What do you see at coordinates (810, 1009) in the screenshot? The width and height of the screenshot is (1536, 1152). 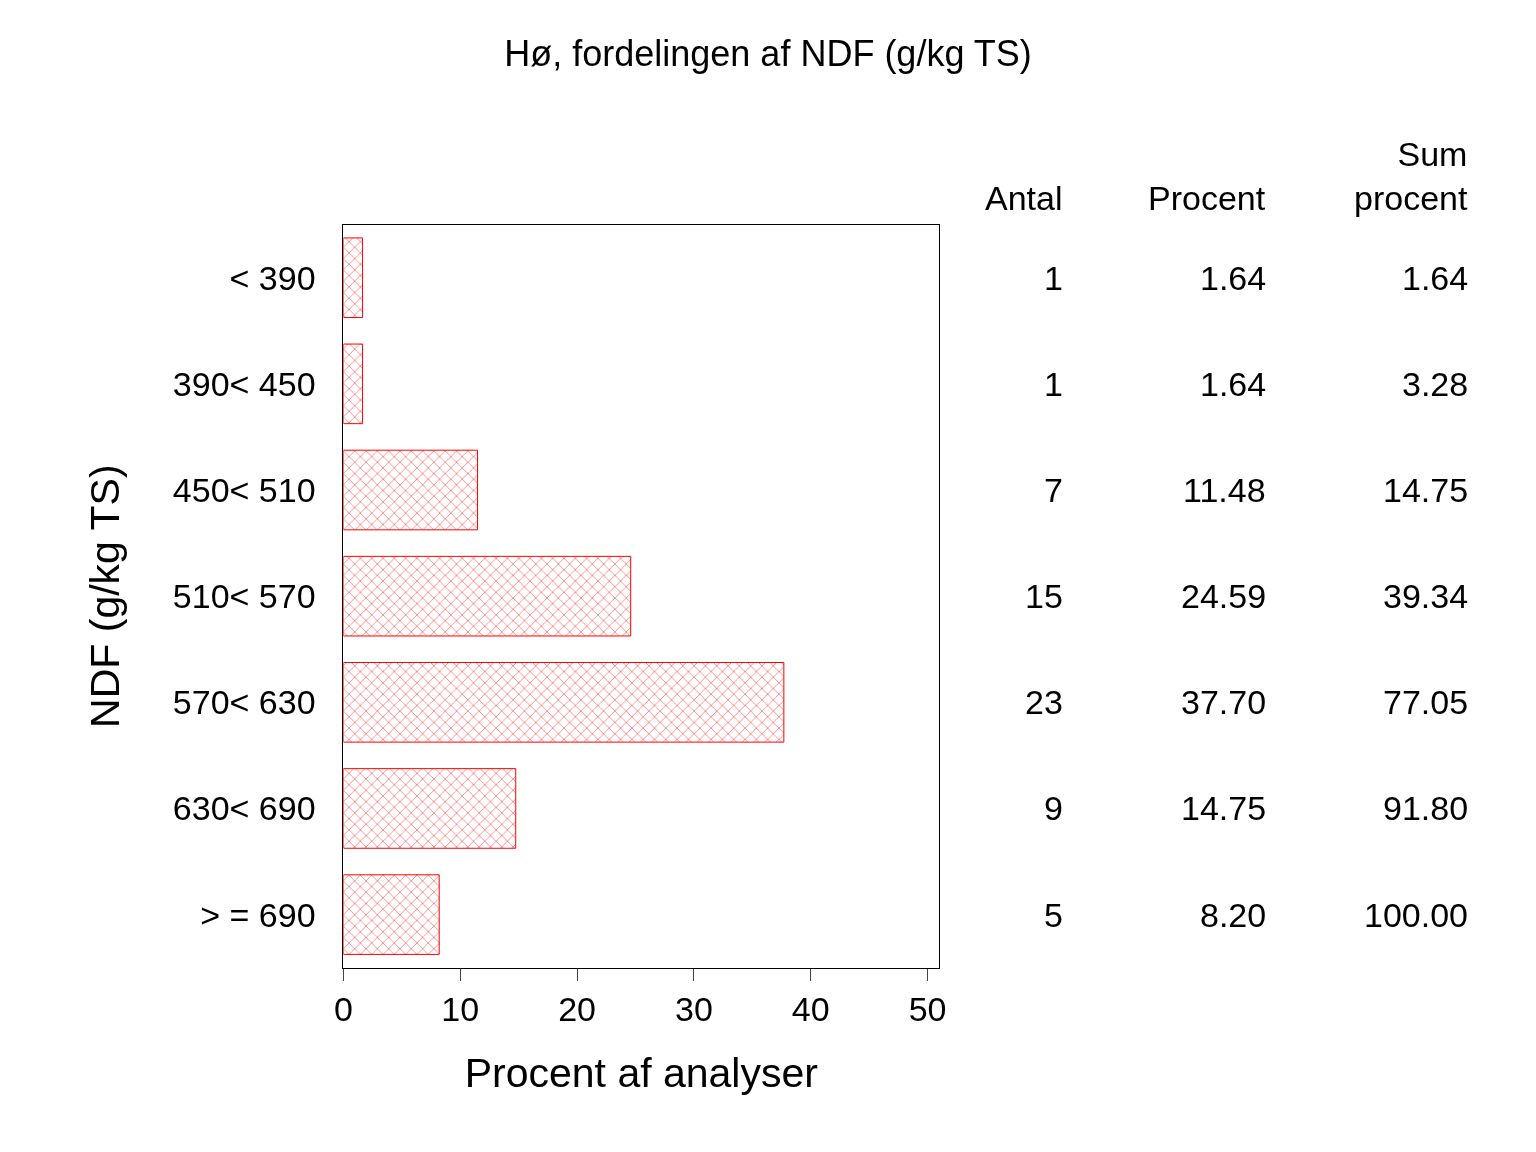 I see `x-tick-label: 40` at bounding box center [810, 1009].